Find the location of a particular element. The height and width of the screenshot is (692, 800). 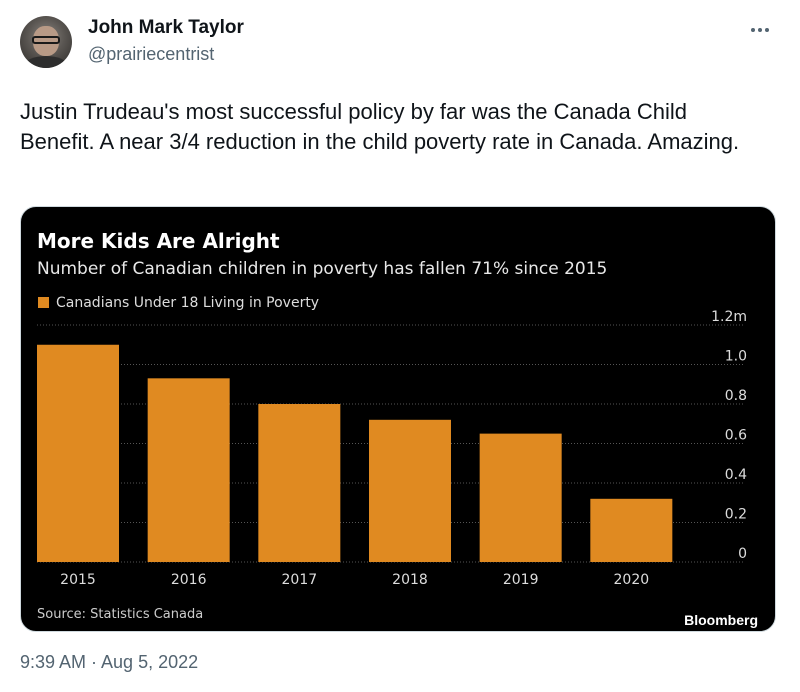

chart-source: Source: Statistics Canada is located at coordinates (120, 614).